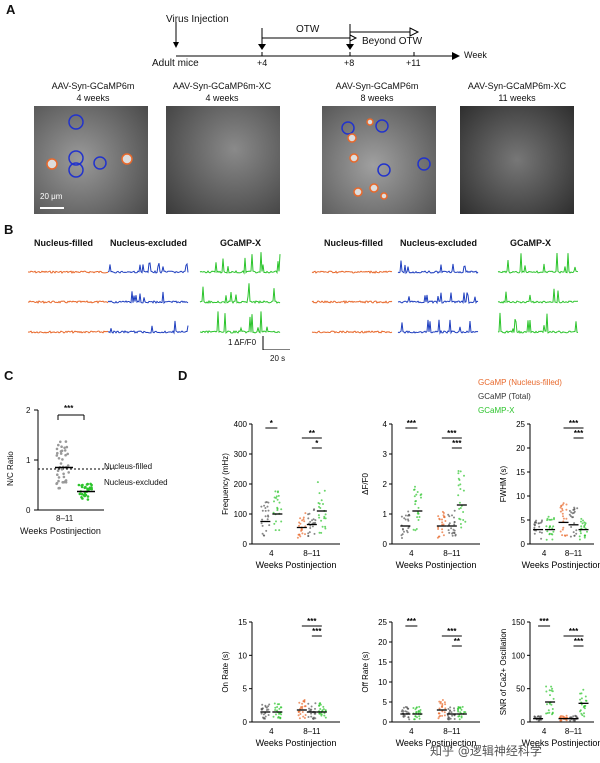 This screenshot has height=763, width=600. Describe the element at coordinates (503, 672) in the screenshot. I see `d-ylabel: SNR of Ca2+ Oscillation` at that location.